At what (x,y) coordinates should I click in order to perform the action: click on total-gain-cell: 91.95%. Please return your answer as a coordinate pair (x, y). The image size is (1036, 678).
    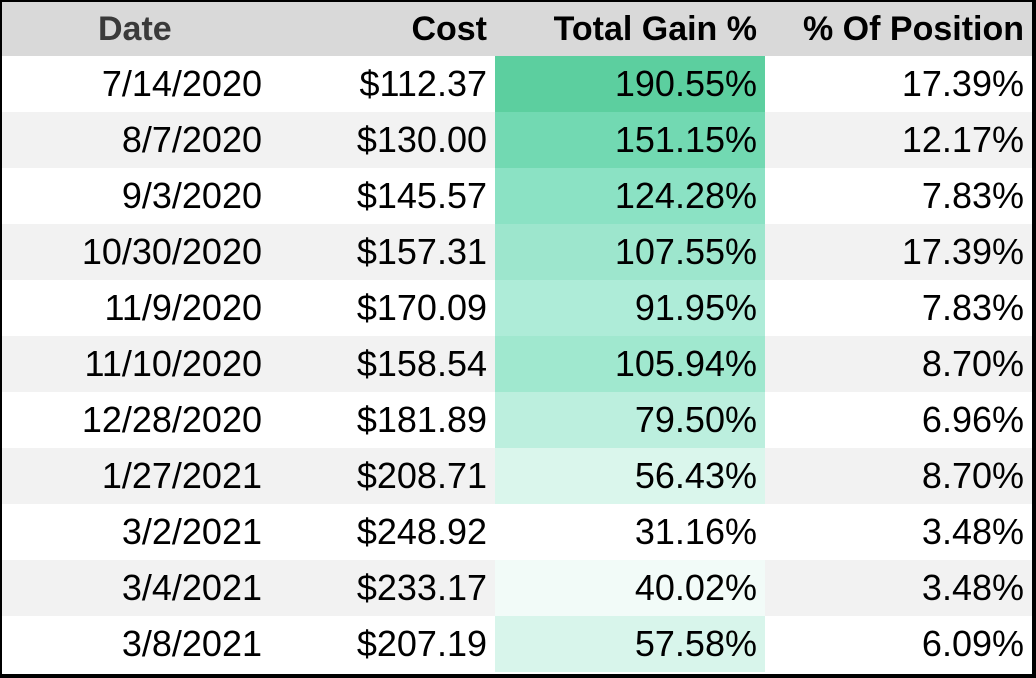
    Looking at the image, I should click on (630, 308).